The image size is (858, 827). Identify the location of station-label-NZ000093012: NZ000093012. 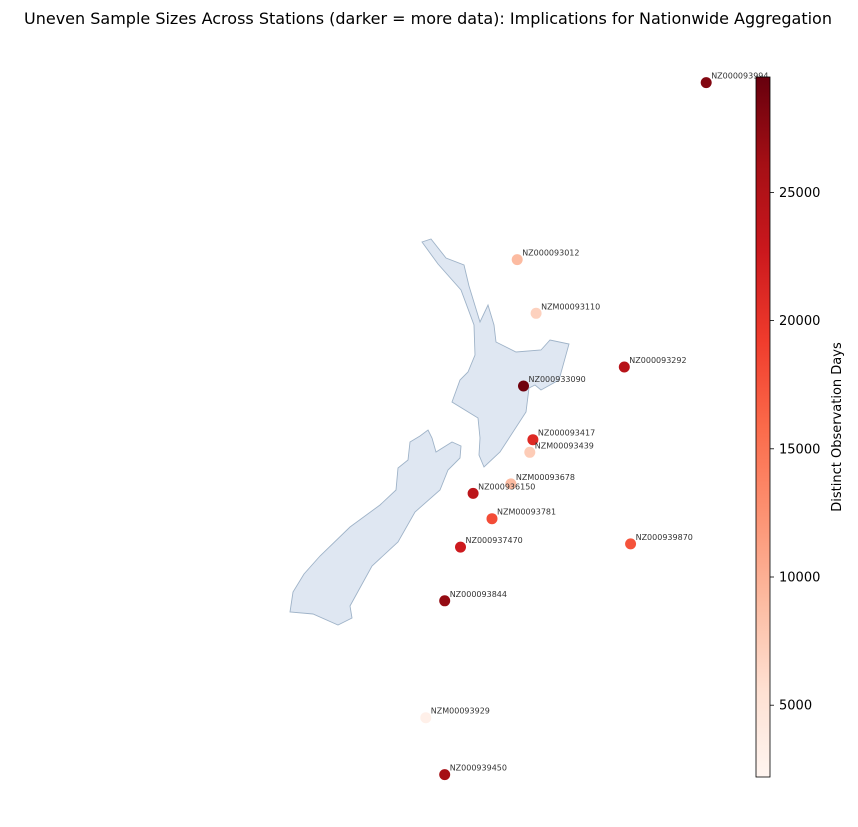
(550, 253).